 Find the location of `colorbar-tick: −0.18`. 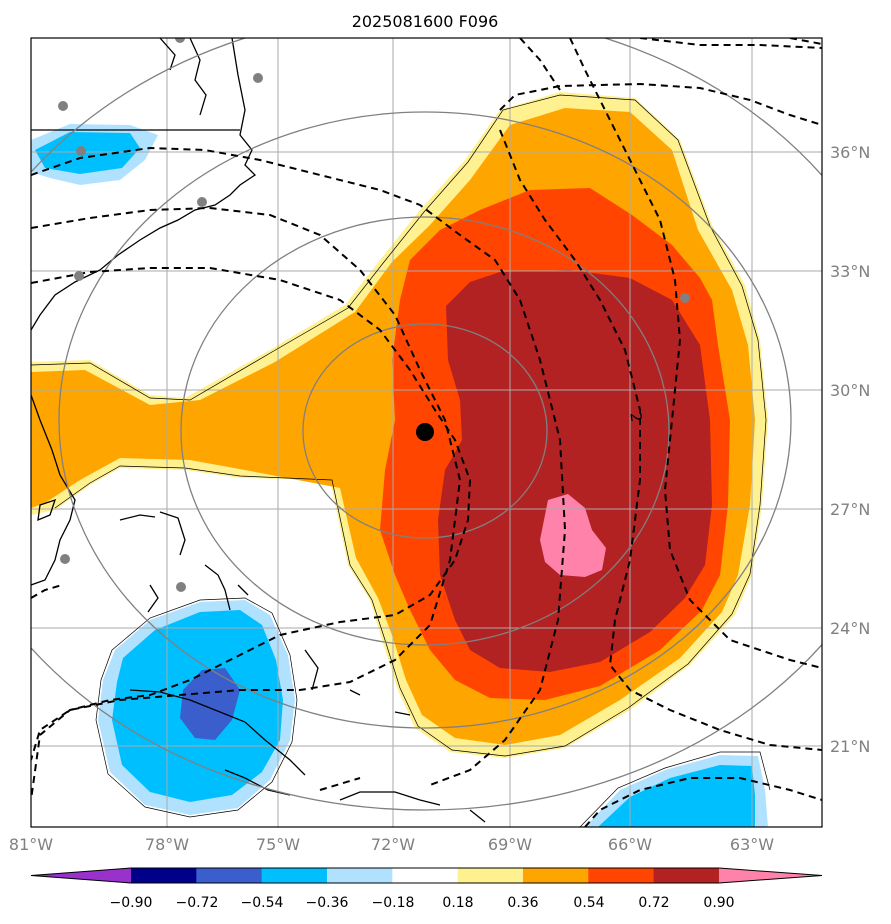

colorbar-tick: −0.18 is located at coordinates (393, 903).